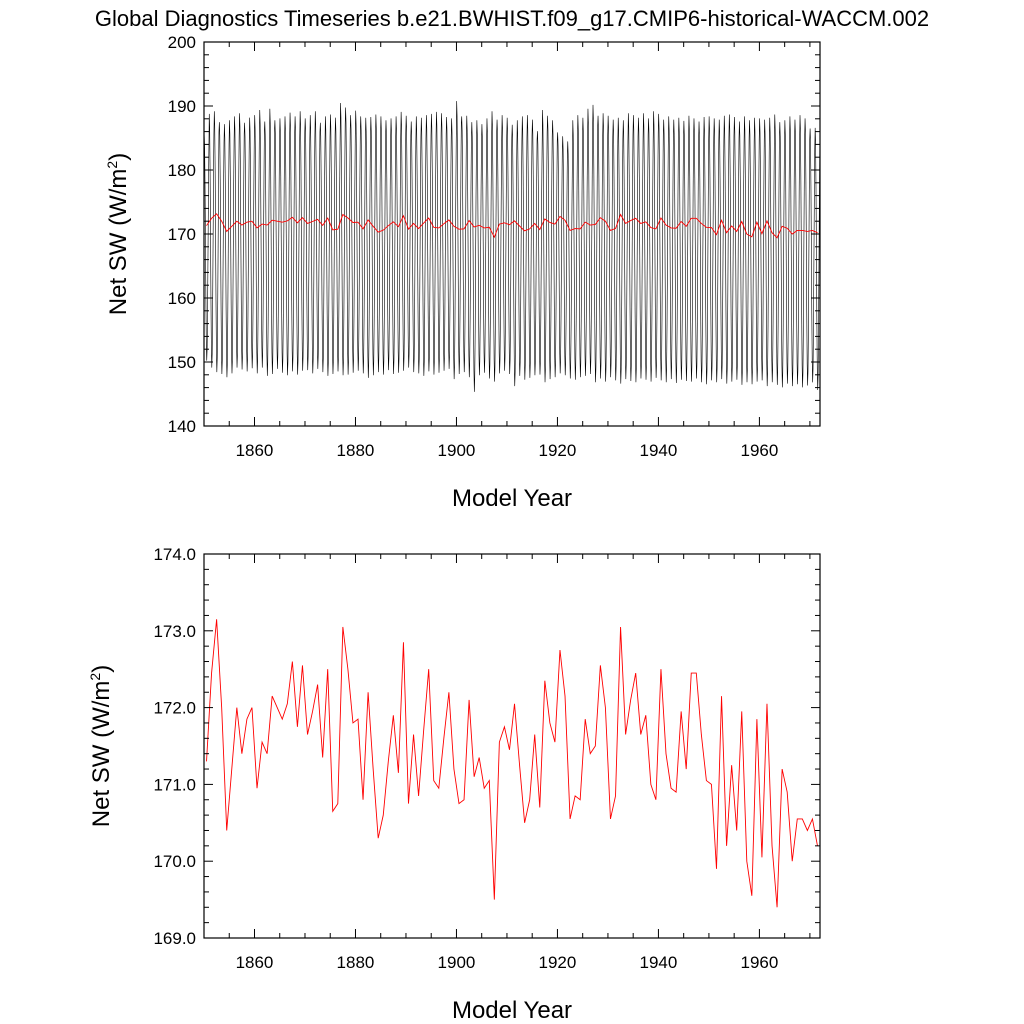  Describe the element at coordinates (174, 784) in the screenshot. I see `bottom-y-tick-label: 171.0` at that location.